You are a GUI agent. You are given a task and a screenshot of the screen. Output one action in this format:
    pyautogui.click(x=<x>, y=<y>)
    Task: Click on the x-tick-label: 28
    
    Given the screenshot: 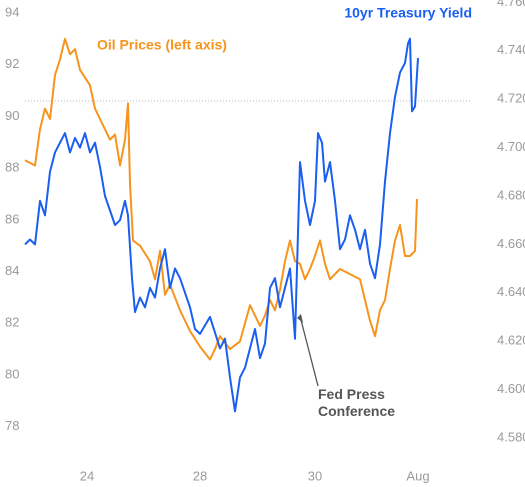 What is the action you would take?
    pyautogui.click(x=200, y=475)
    